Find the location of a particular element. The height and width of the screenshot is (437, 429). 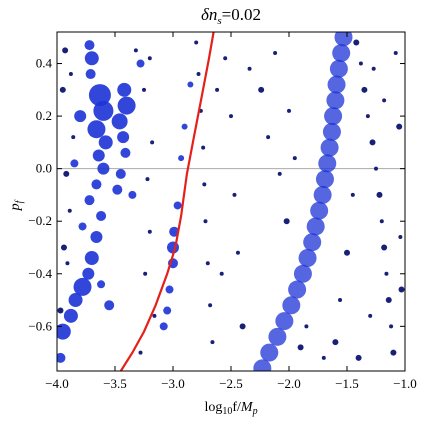

x-tick-label: −3.0 is located at coordinates (173, 383).